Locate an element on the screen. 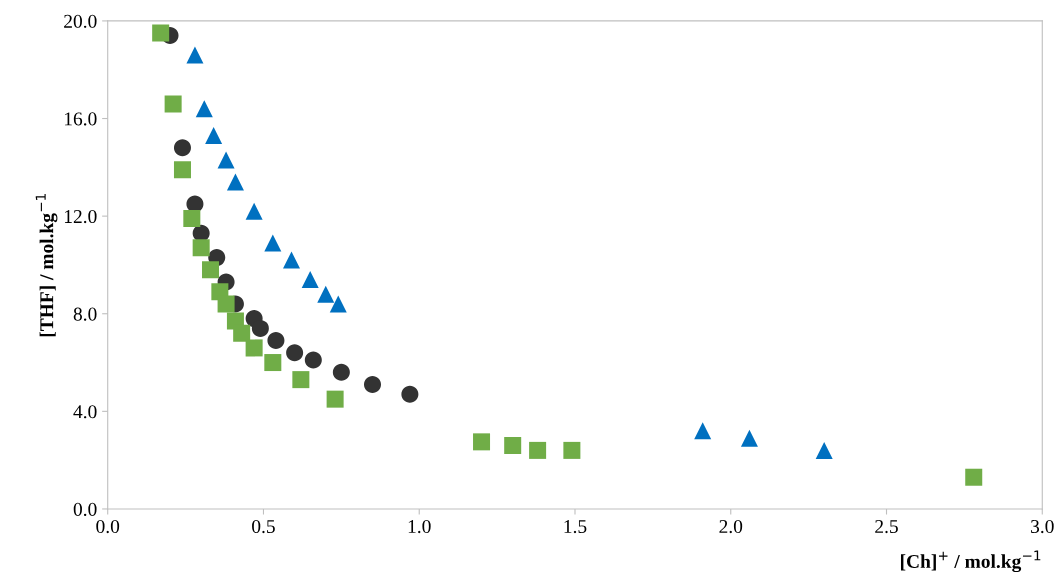 The height and width of the screenshot is (581, 1056). x-tick-label: 1.0 is located at coordinates (419, 526).